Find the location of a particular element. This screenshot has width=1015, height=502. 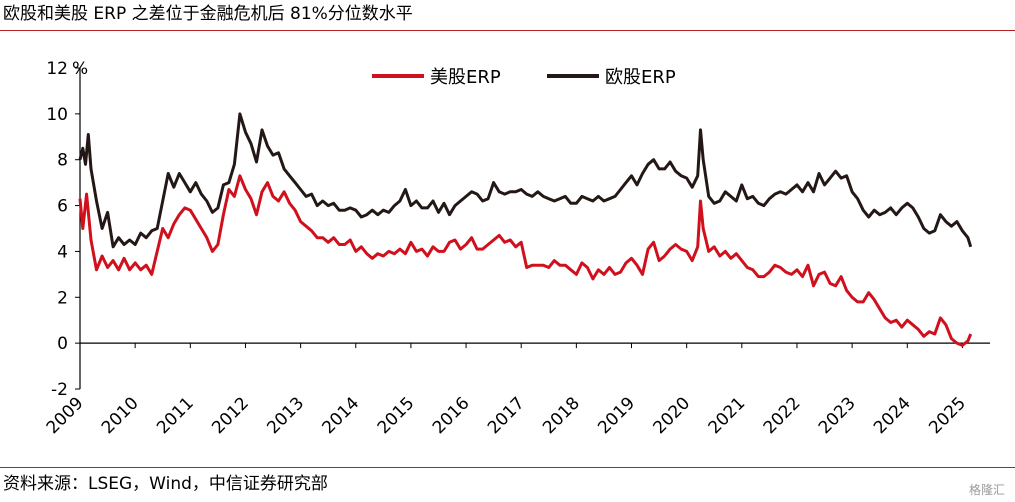

y-tick-label: 2 is located at coordinates (62, 298).